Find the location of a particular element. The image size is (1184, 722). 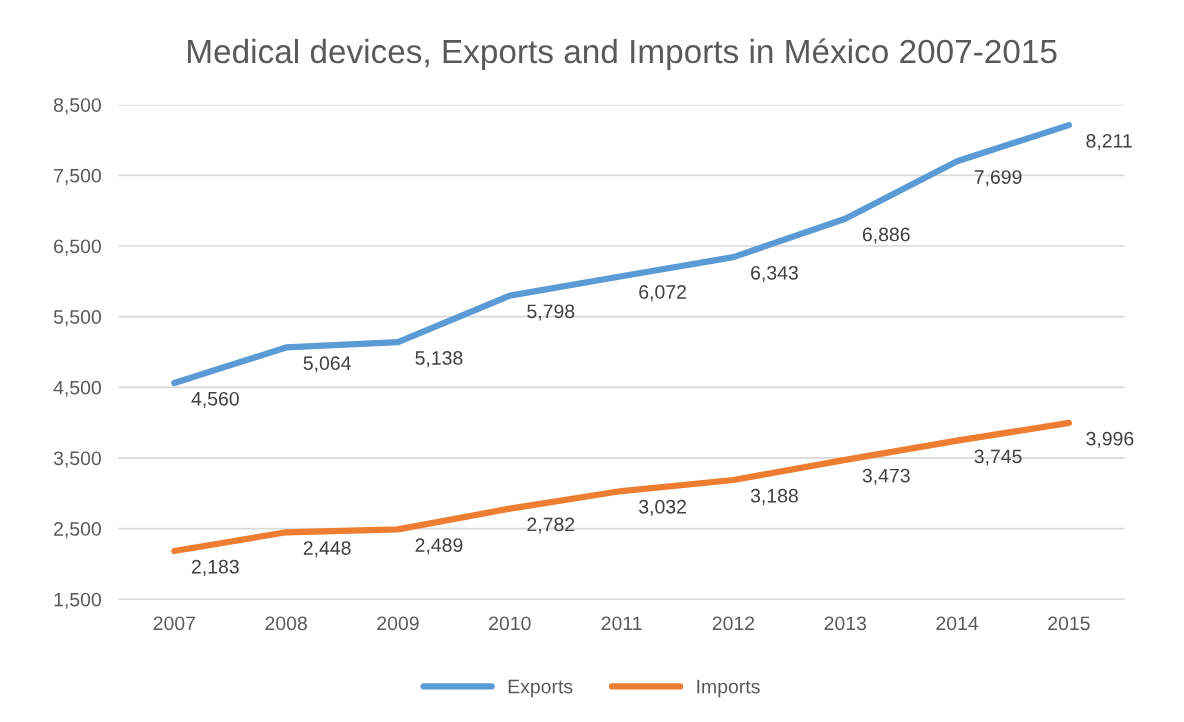

data-label: 3,996 is located at coordinates (1110, 439).